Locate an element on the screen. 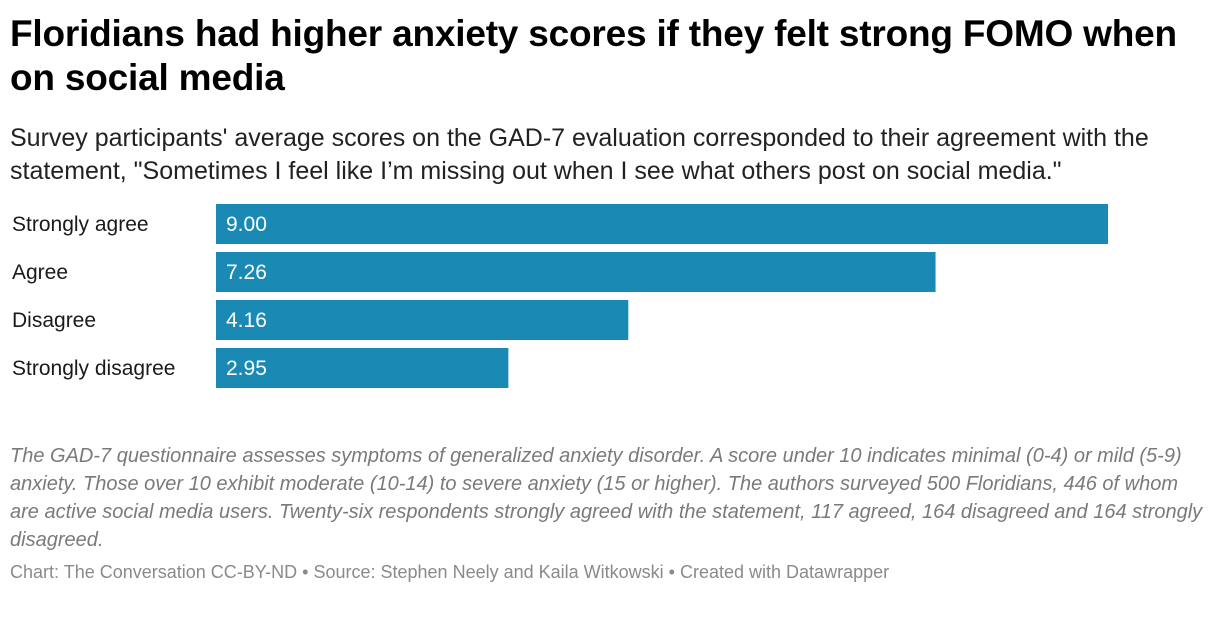 This screenshot has height=634, width=1220. bar-value-label: 2.95 is located at coordinates (246, 368).